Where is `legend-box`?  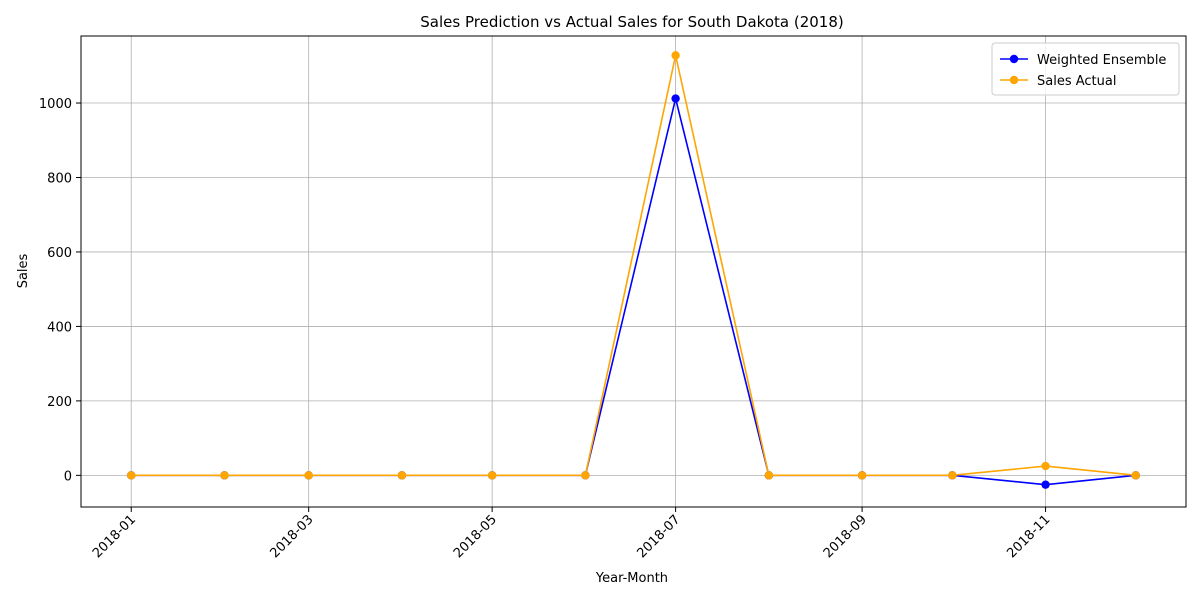
legend-box is located at coordinates (1085, 69).